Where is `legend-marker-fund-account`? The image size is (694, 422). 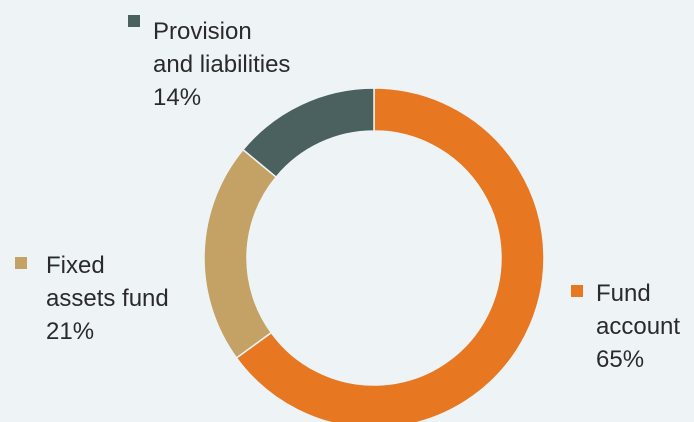 legend-marker-fund-account is located at coordinates (577, 291).